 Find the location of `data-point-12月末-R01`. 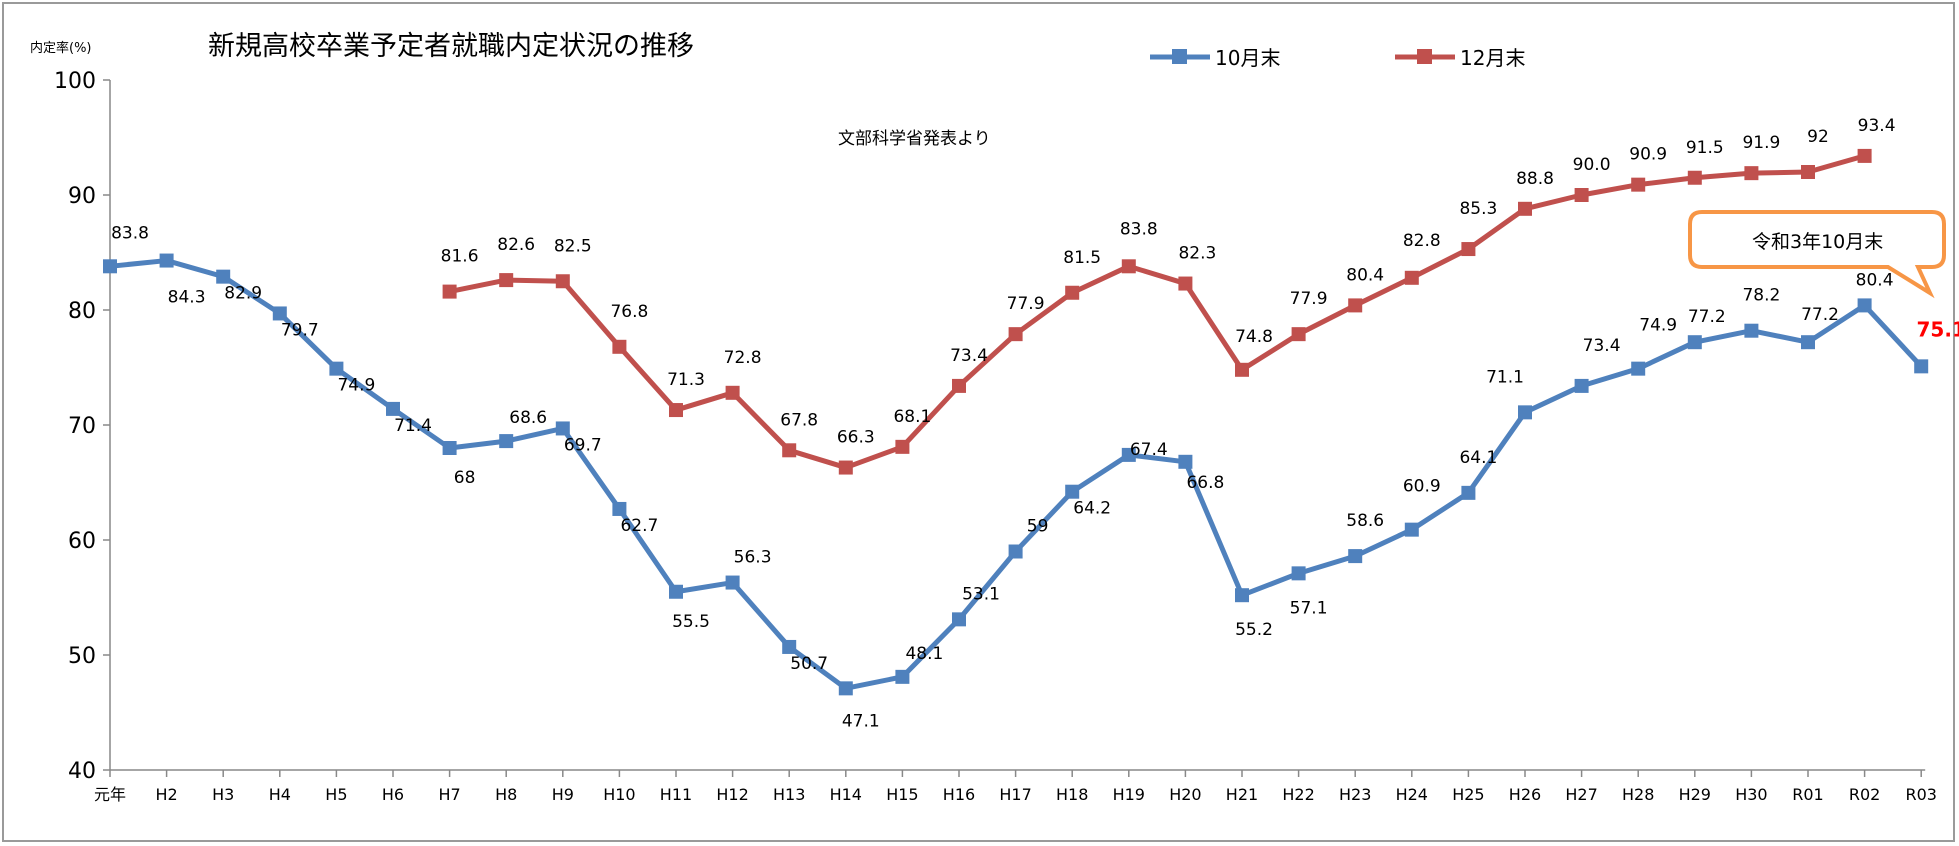

data-point-12月末-R01 is located at coordinates (1808, 172).